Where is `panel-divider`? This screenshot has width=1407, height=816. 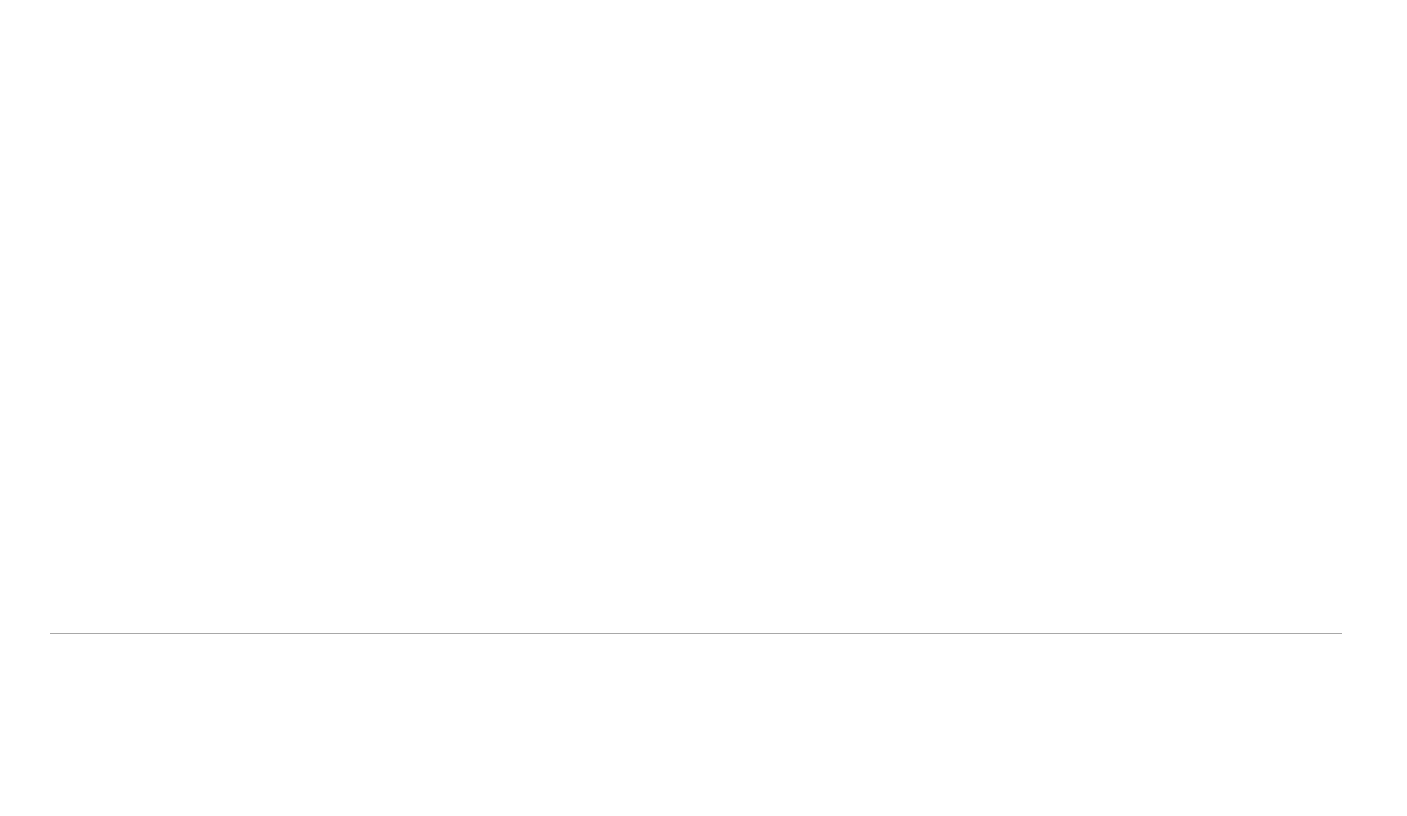 panel-divider is located at coordinates (696, 633).